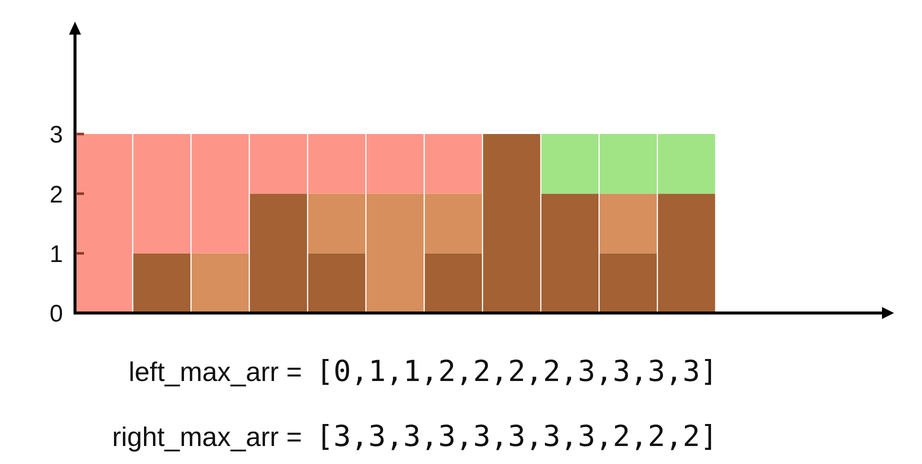  What do you see at coordinates (415, 436) in the screenshot?
I see `text: right_max_arr = [3,3,3,3,3,3,3,3,2,2,2]` at bounding box center [415, 436].